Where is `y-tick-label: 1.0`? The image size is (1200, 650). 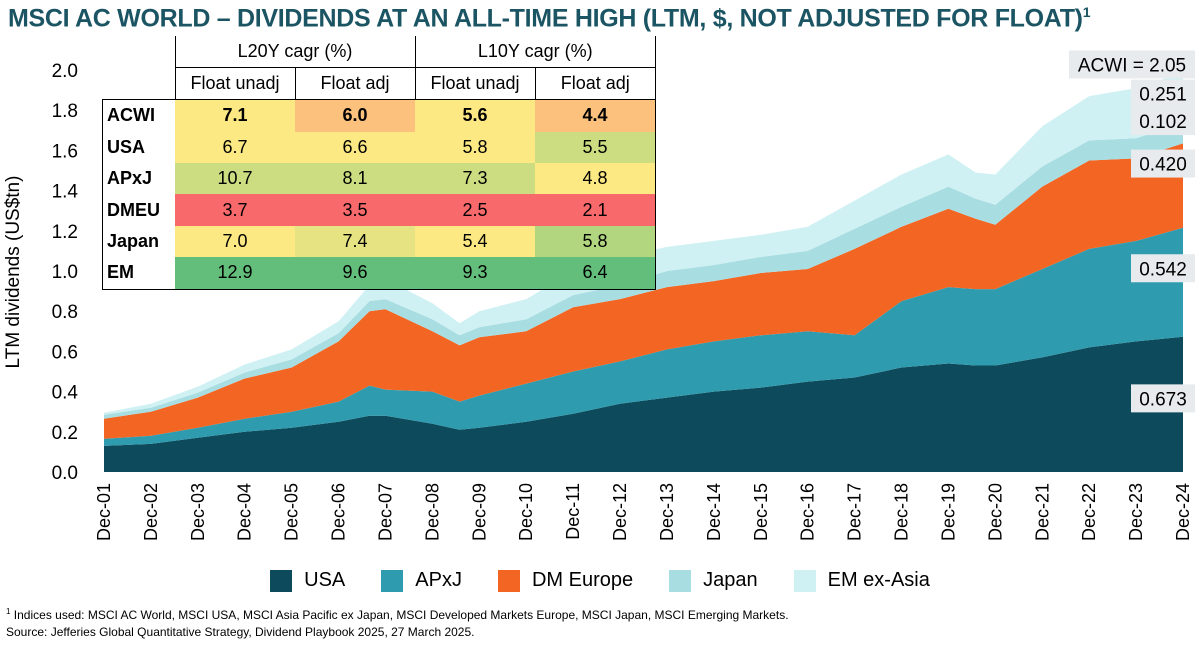
y-tick-label: 1.0 is located at coordinates (65, 272).